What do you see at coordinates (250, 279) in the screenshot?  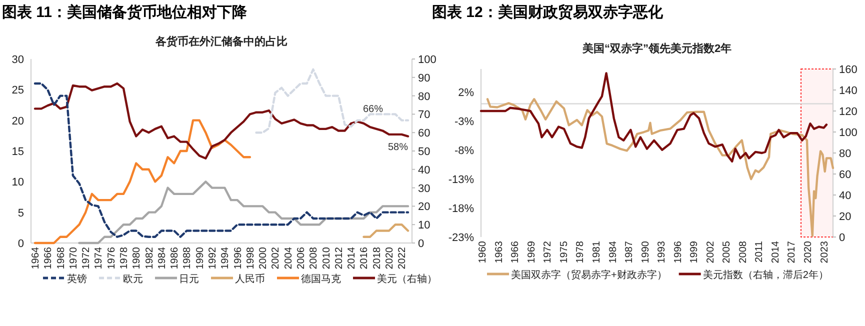 I see `legend-label: 人民币` at bounding box center [250, 279].